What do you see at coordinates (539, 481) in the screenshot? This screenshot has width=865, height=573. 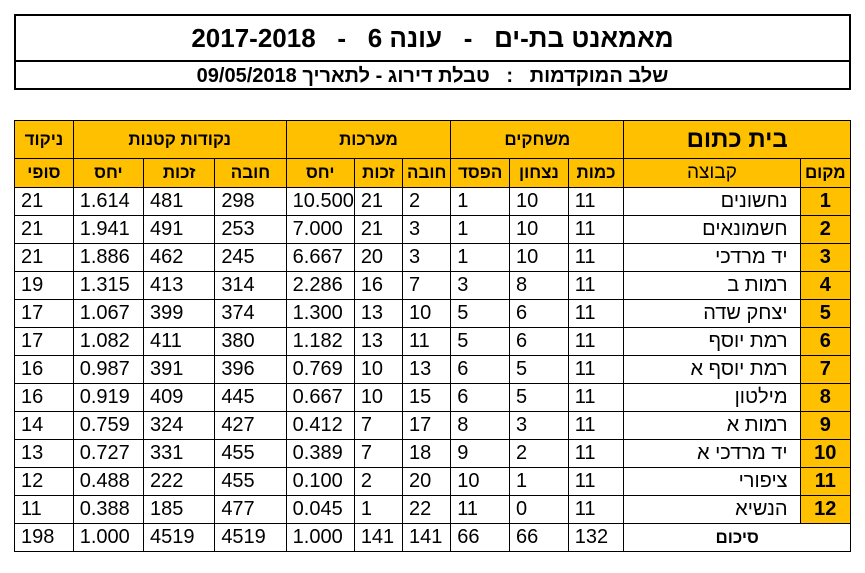 I see `cell-won: 1` at bounding box center [539, 481].